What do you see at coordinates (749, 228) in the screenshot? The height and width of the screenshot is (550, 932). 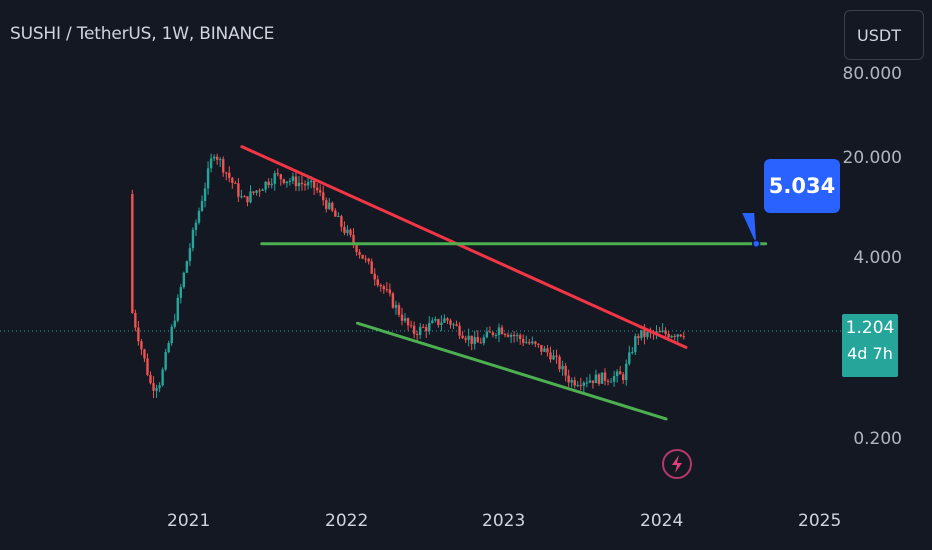 I see `callout-pointer` at bounding box center [749, 228].